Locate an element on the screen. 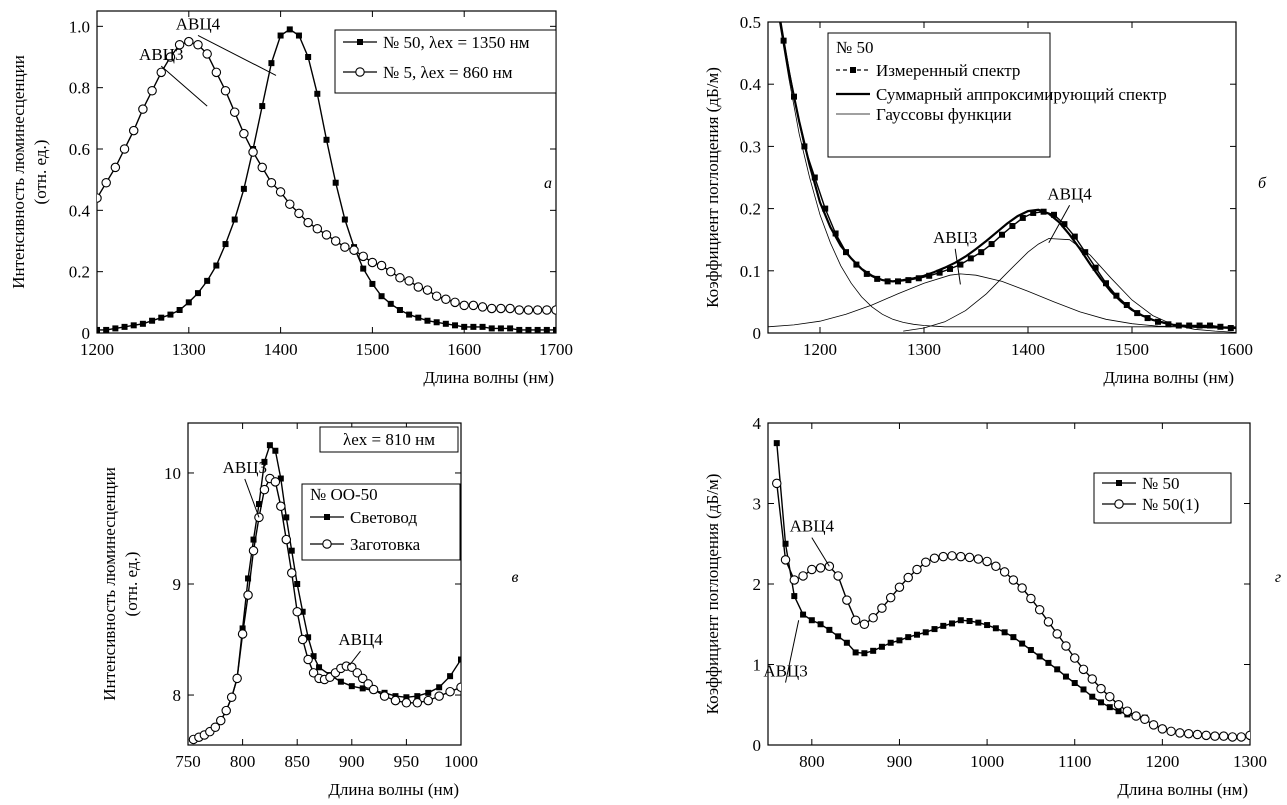 The image size is (1287, 805). y-axis-label: Коэффициент поглощения (дБ/м) is located at coordinates (712, 187).